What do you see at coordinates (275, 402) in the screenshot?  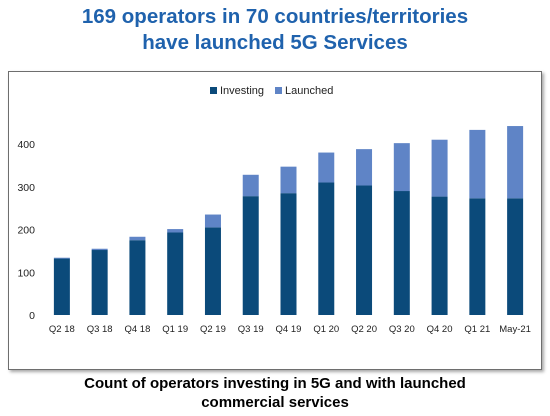 I see `caption-line-2: commercial services` at bounding box center [275, 402].